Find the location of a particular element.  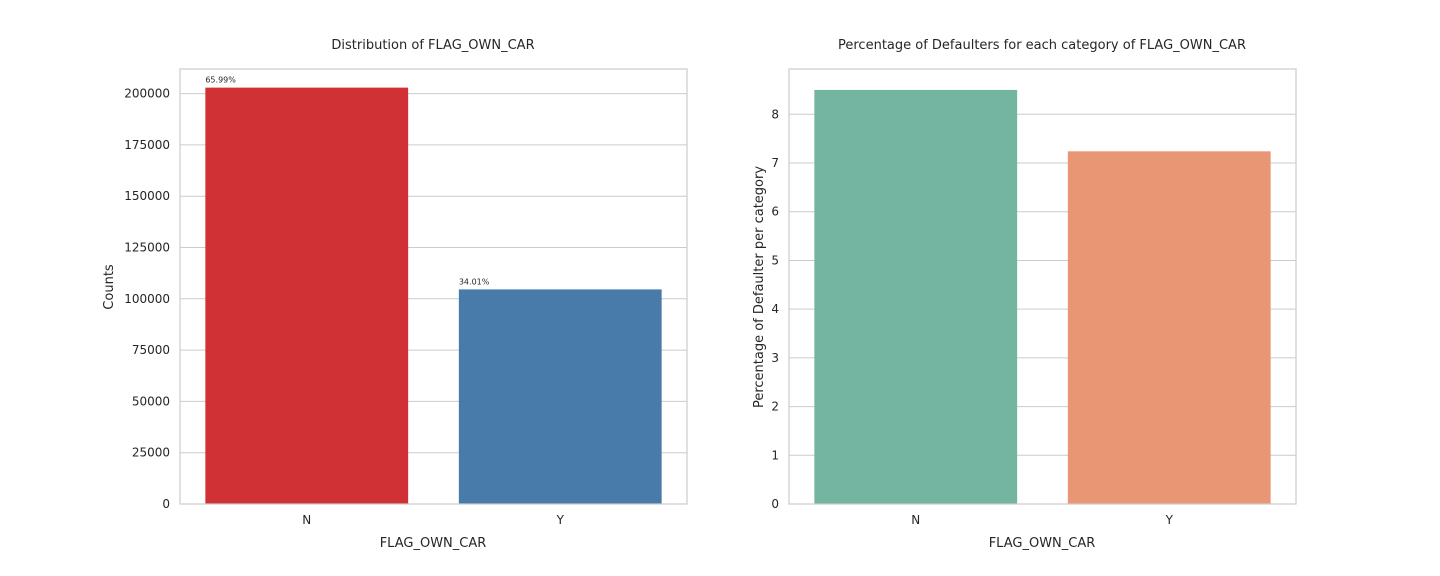

y-axis-label: Percentage of Defaulter per category is located at coordinates (759, 287).